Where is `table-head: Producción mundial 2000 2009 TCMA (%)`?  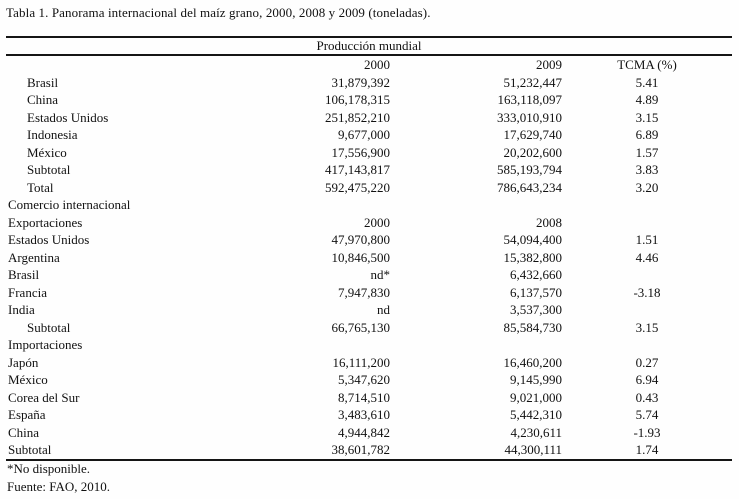 table-head: Producción mundial 2000 2009 TCMA (%) is located at coordinates (369, 55).